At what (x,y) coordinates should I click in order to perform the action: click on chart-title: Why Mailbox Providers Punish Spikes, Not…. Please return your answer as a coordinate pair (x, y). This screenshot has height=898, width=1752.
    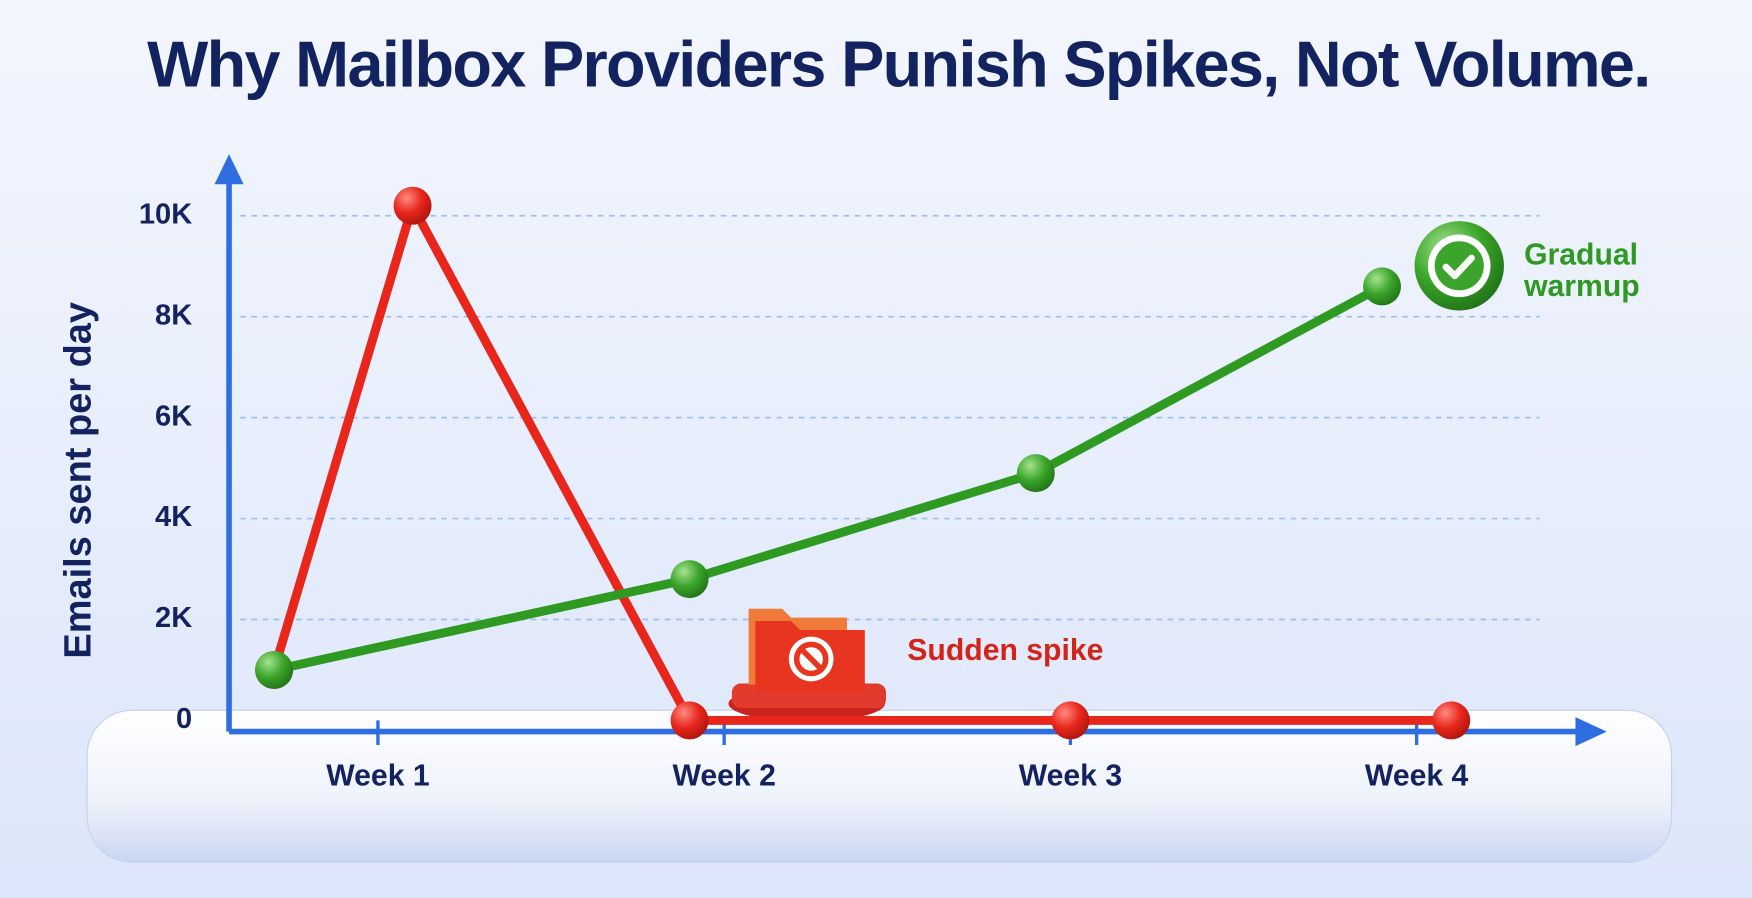
    Looking at the image, I should click on (898, 63).